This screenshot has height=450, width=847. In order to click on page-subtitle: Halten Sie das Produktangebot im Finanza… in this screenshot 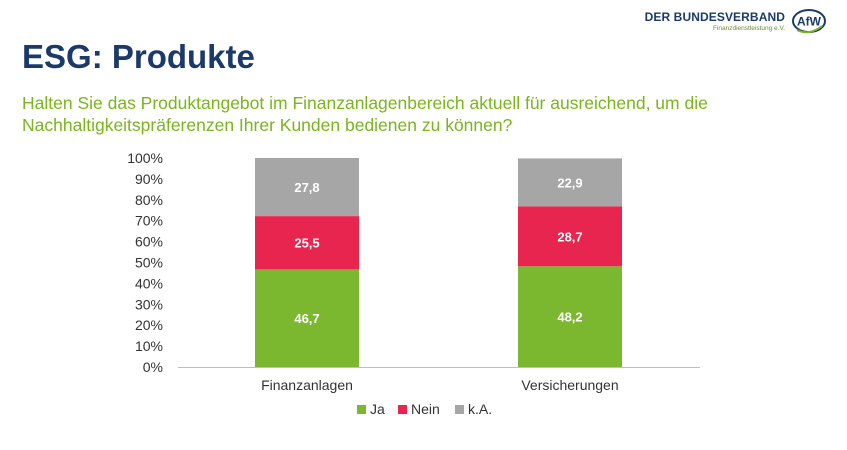, I will do `click(365, 114)`.